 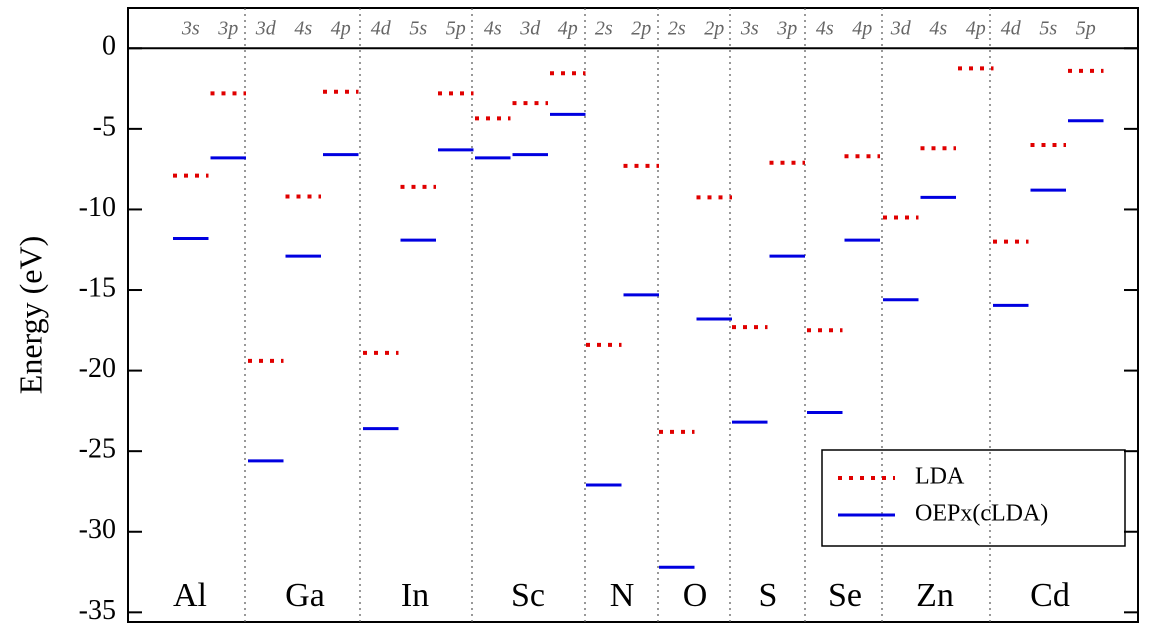 What do you see at coordinates (981, 514) in the screenshot?
I see `legend-label: OEPx(cLDA)` at bounding box center [981, 514].